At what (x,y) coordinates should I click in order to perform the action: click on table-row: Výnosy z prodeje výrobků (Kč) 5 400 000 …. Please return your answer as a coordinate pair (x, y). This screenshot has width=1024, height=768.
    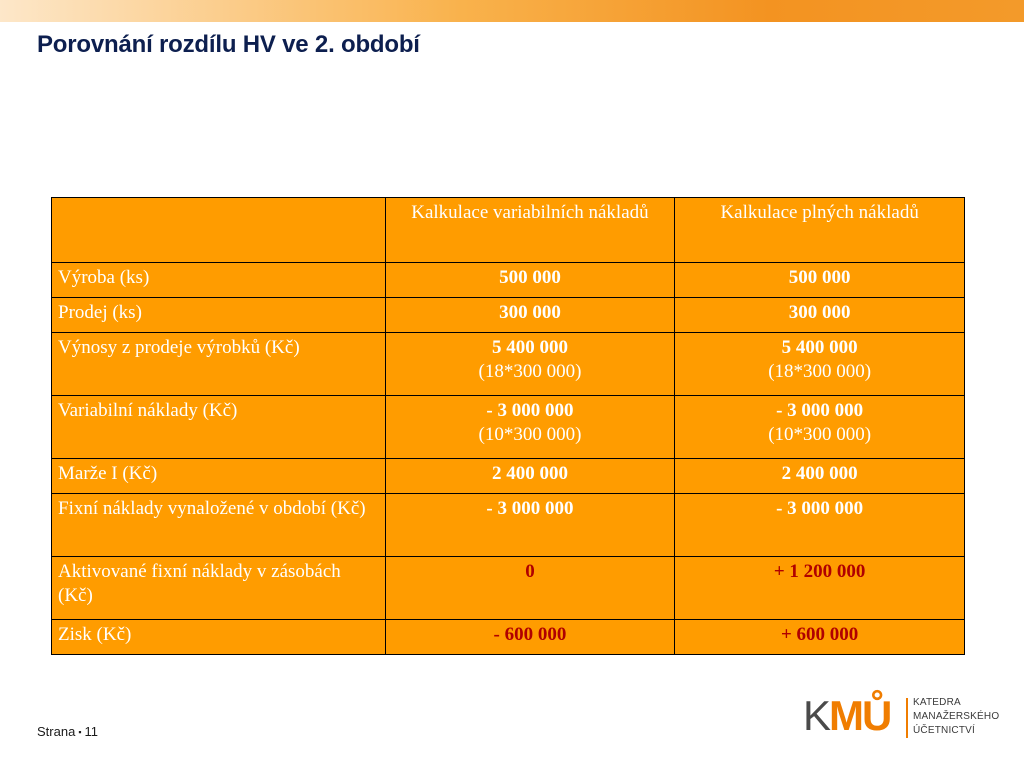
    Looking at the image, I should click on (508, 364).